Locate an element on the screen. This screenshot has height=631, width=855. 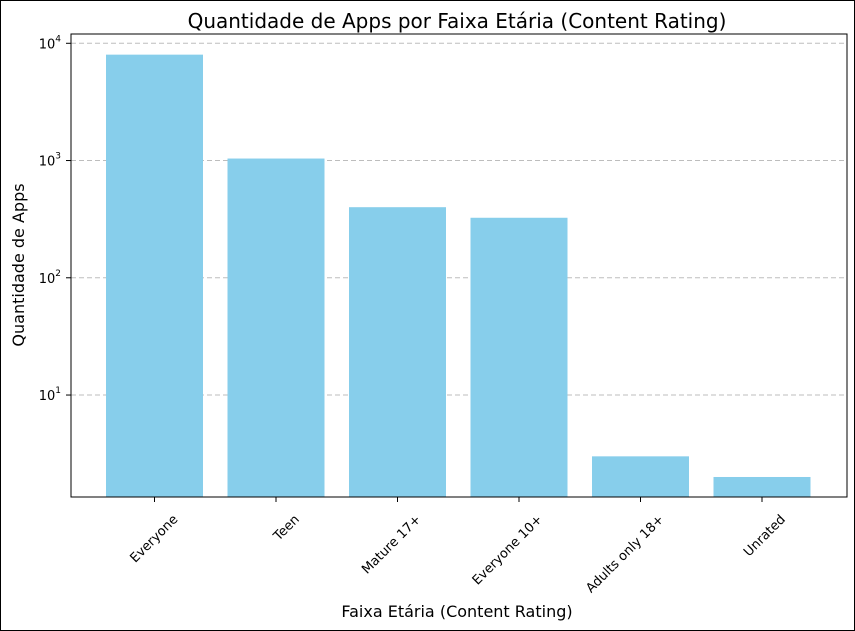
x-tick-label: Everyone is located at coordinates (154, 539).